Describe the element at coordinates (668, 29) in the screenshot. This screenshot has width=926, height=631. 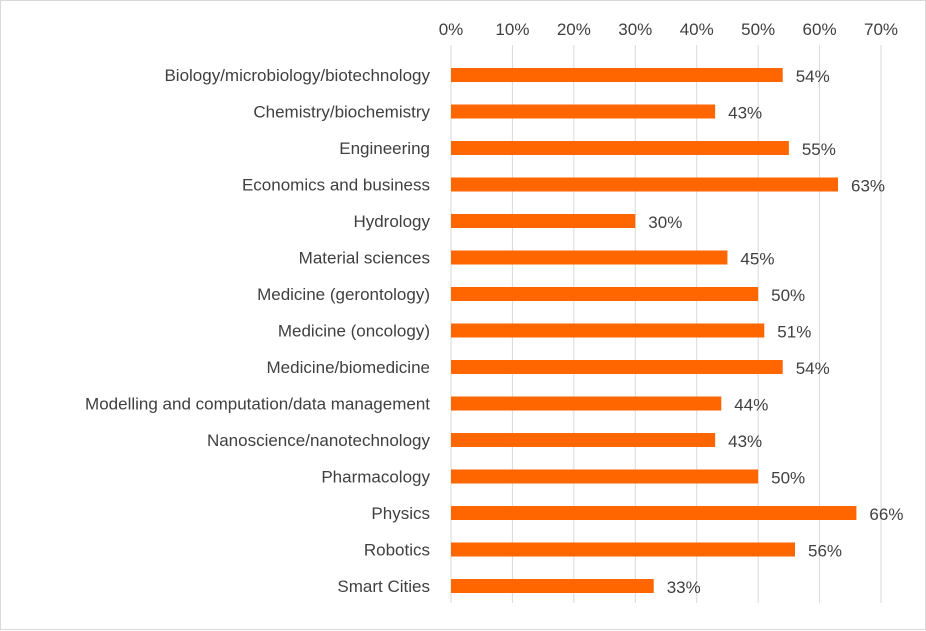
I see `x-axis-tick-labels: 0% 10% 20% 30% 40% 50% 60% 70%` at that location.